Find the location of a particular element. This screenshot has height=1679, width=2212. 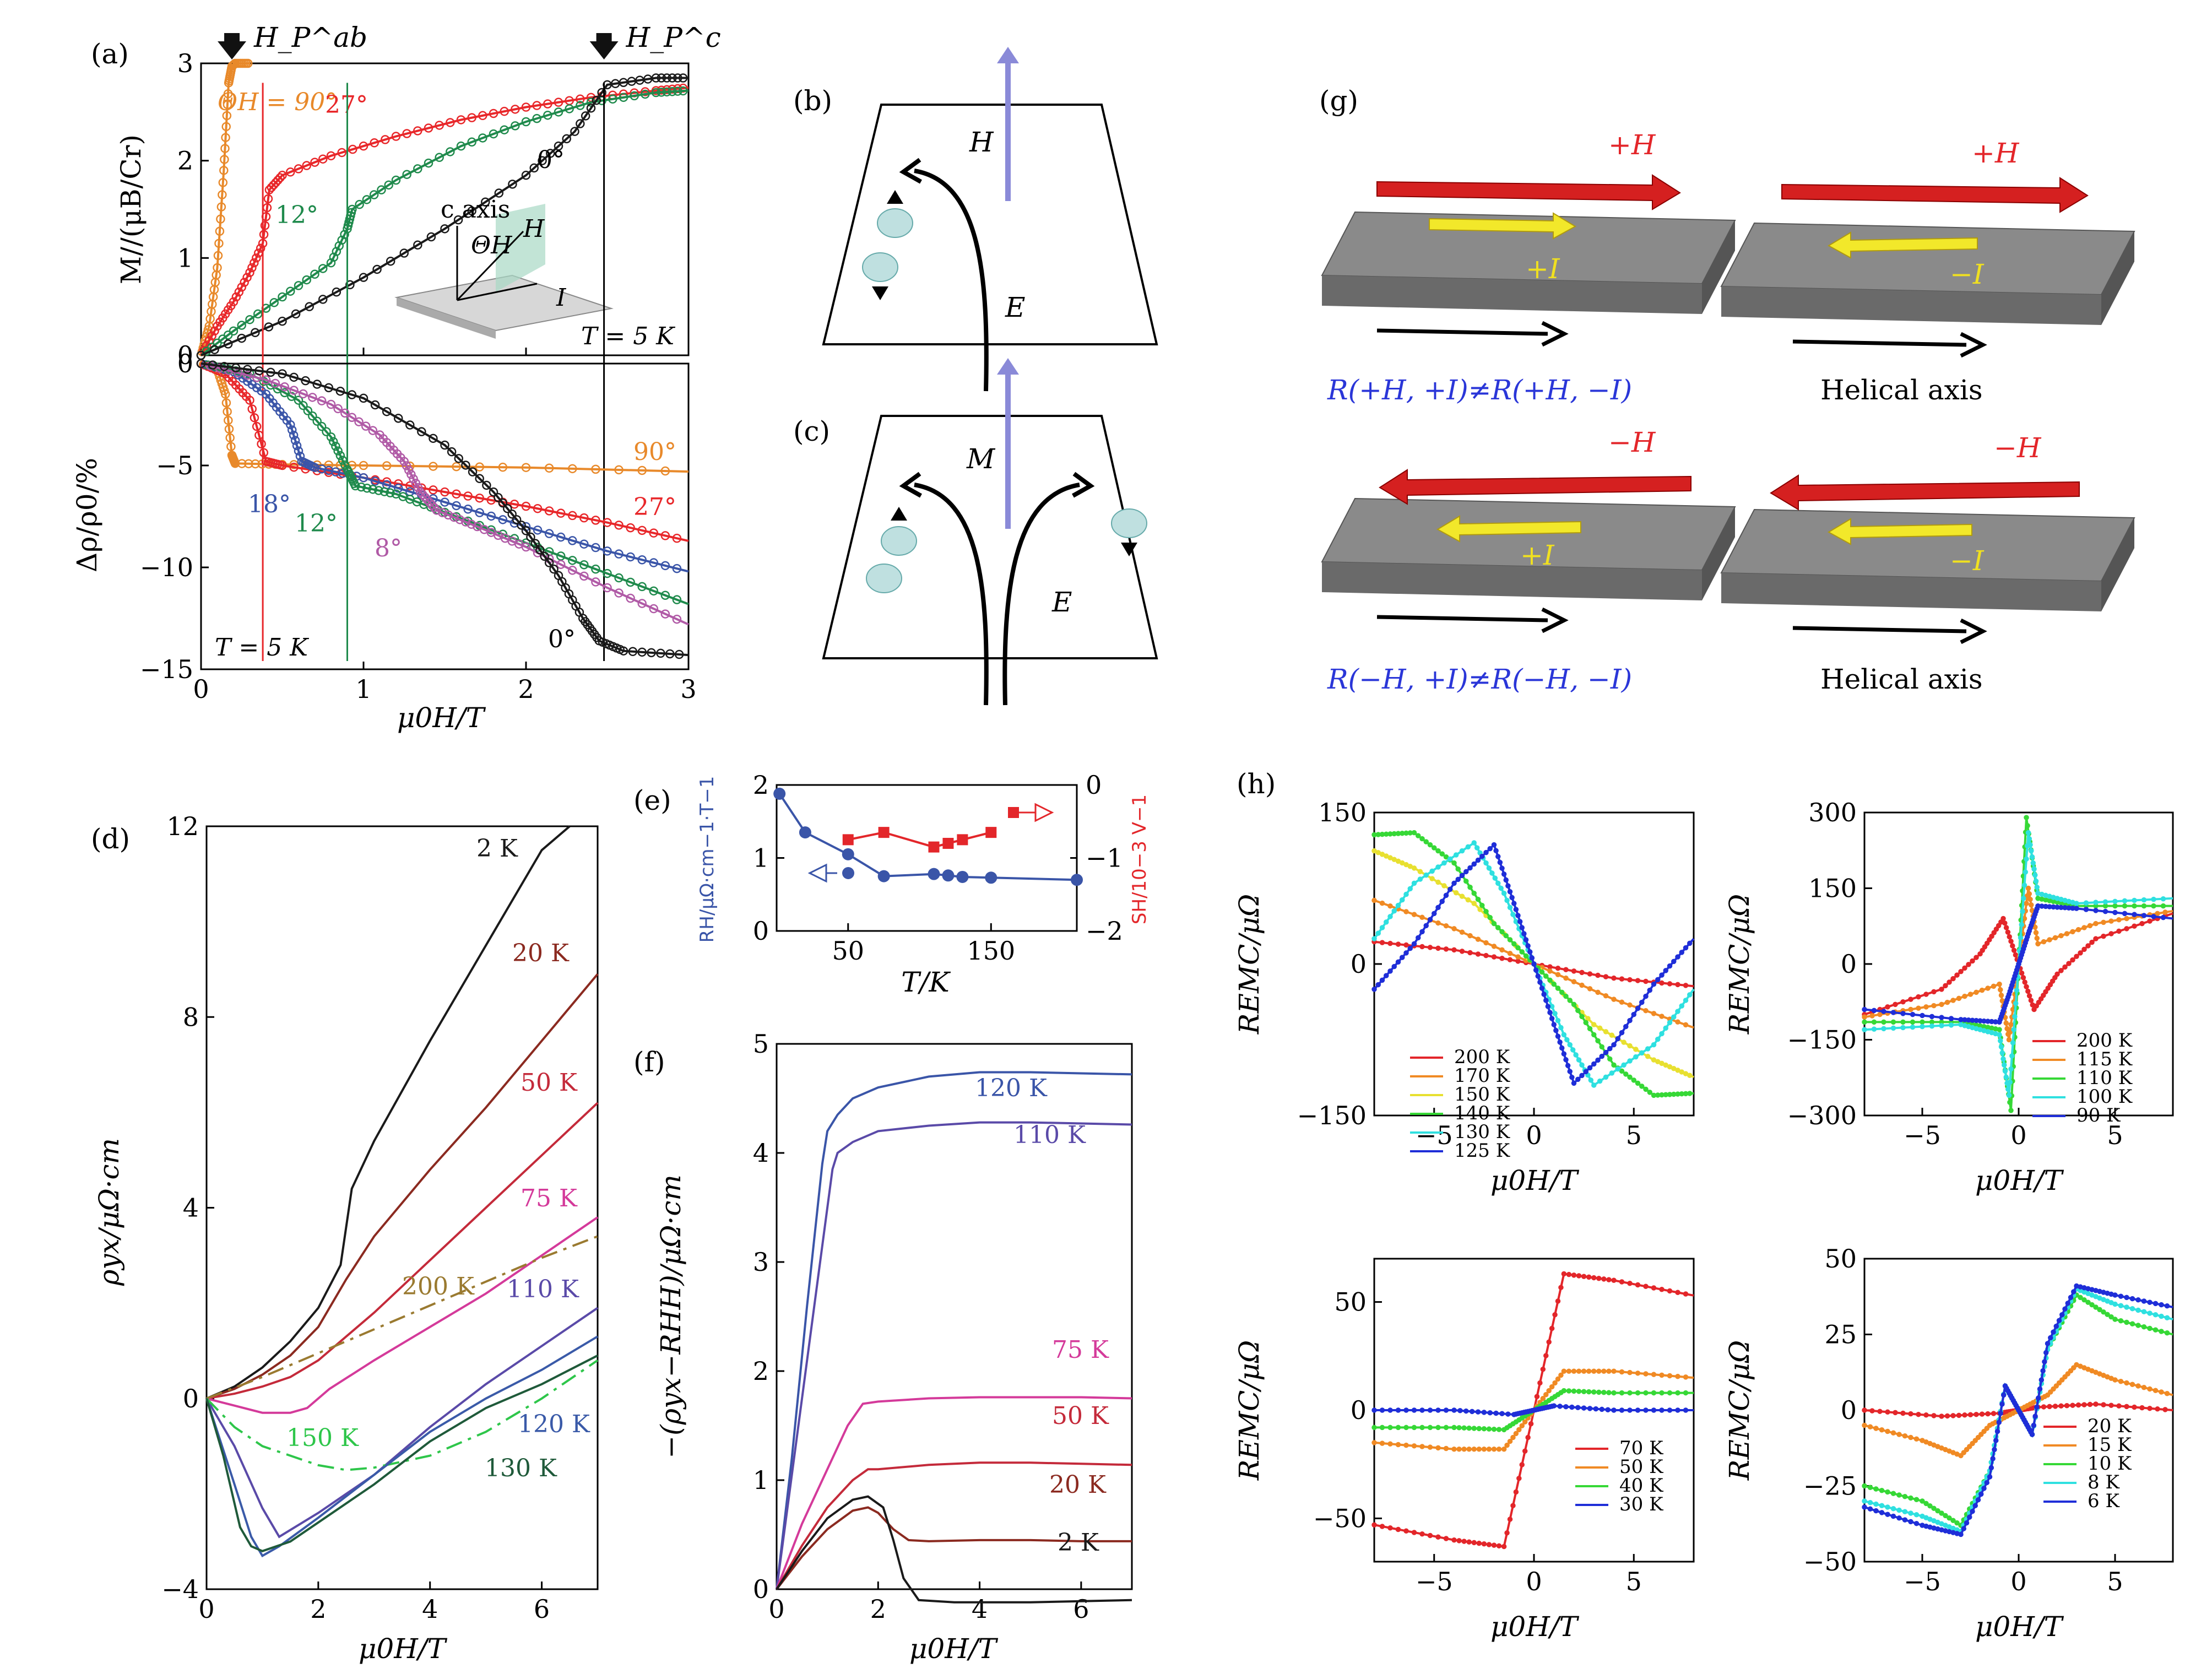

y-tick-label: −10 is located at coordinates (166, 567).